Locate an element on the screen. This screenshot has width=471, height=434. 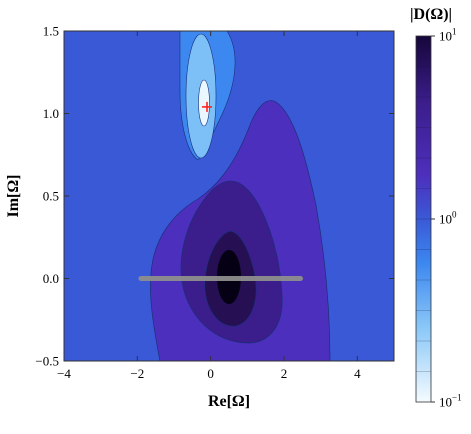
x-tick-label: −4 is located at coordinates (64, 373).